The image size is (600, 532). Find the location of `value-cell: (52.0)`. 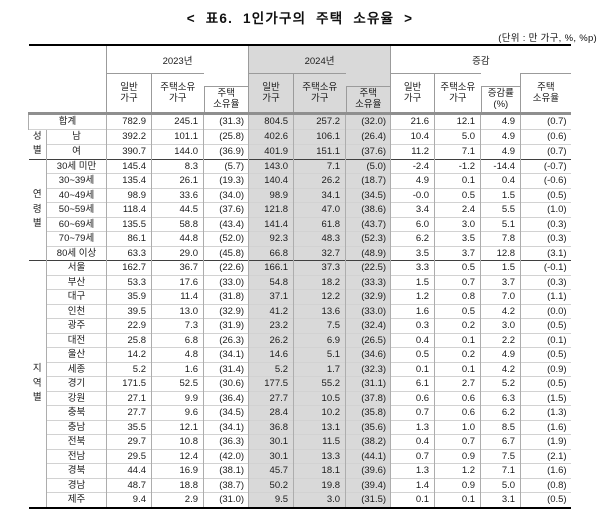

value-cell: (52.0) is located at coordinates (225, 238).